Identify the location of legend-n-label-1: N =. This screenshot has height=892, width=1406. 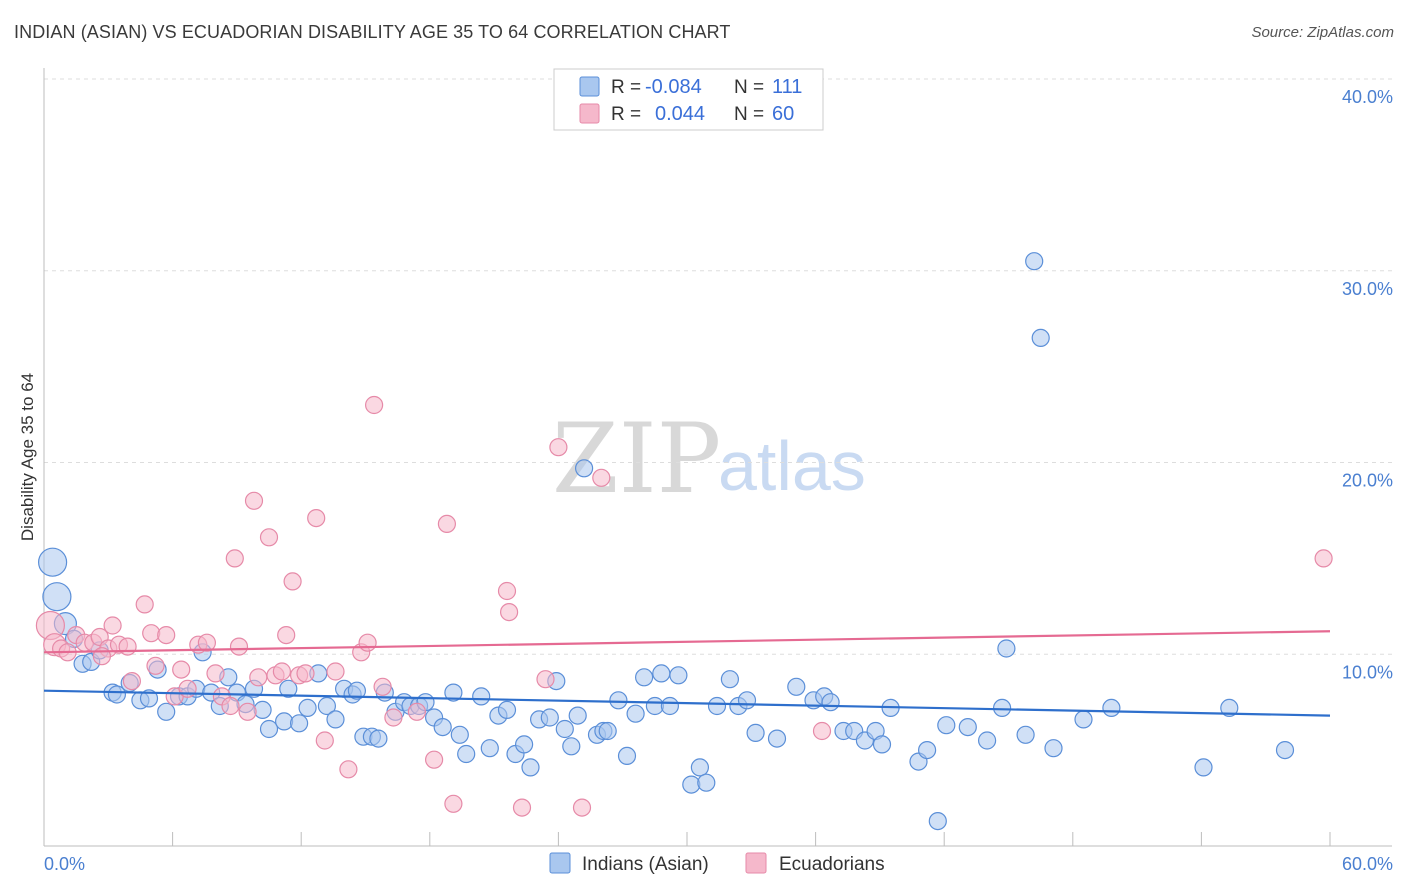
(749, 87).